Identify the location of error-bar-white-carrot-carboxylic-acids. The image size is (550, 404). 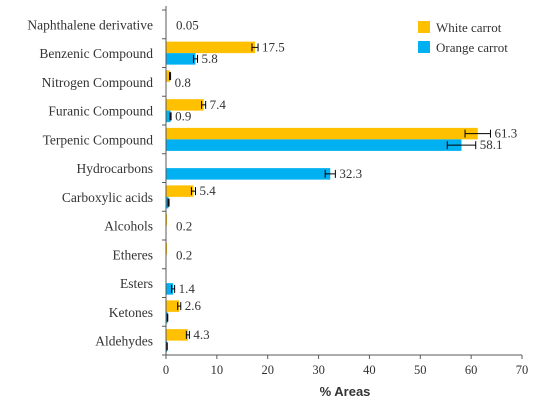
(193, 191).